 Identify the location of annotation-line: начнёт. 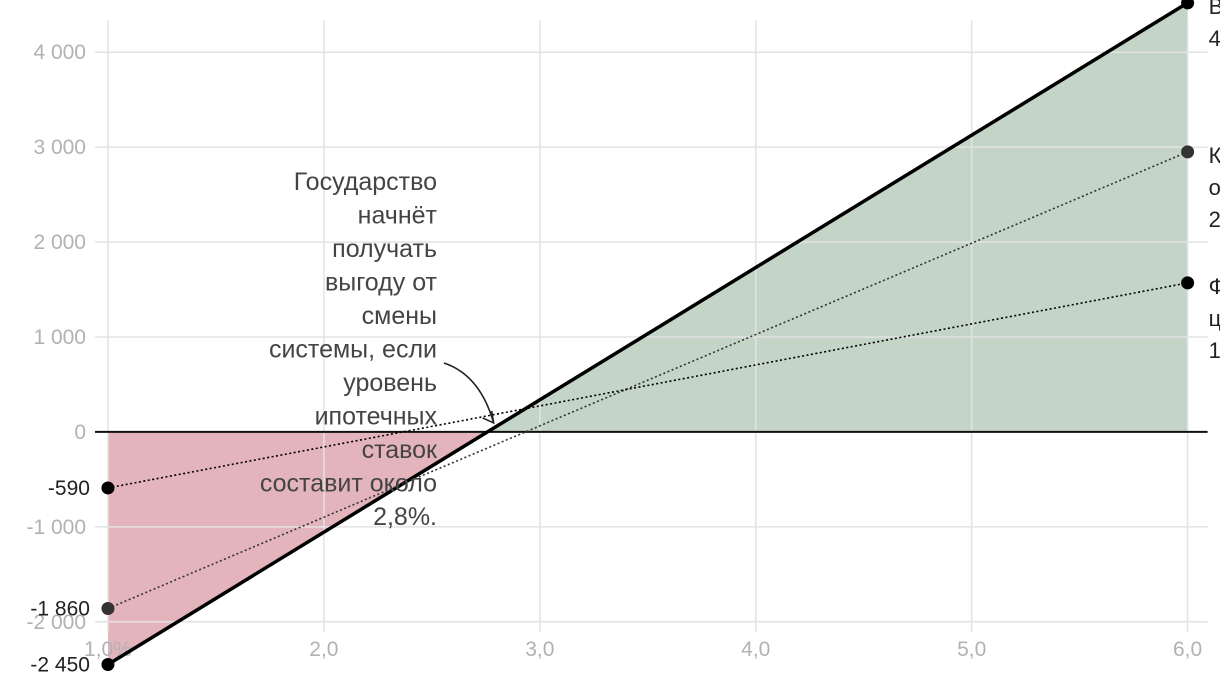
(398, 216).